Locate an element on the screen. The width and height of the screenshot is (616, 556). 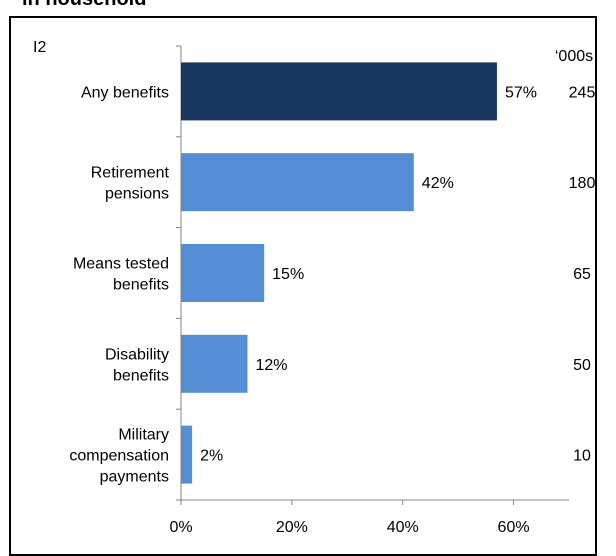
value-label: 42% is located at coordinates (438, 183).